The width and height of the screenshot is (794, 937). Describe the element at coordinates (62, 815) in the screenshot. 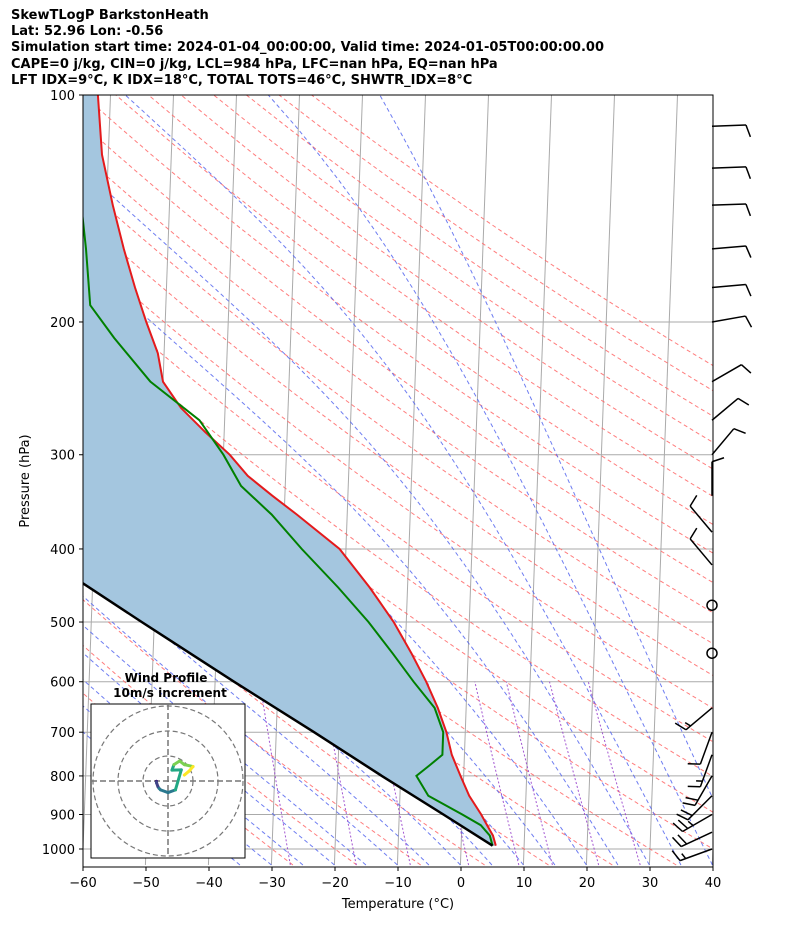

I see `y-tick-label: 900` at that location.